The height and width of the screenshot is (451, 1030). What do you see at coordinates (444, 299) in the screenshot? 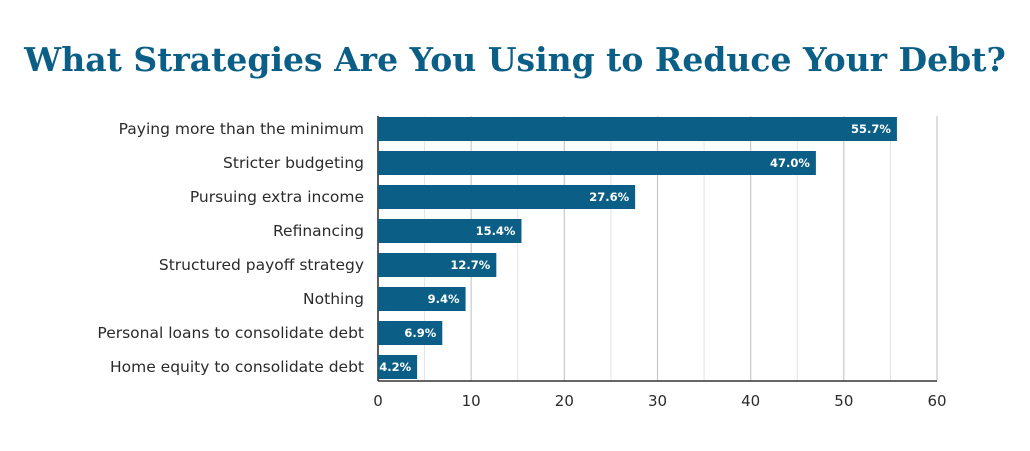
I see `bar-value-label: 9.4%` at bounding box center [444, 299].